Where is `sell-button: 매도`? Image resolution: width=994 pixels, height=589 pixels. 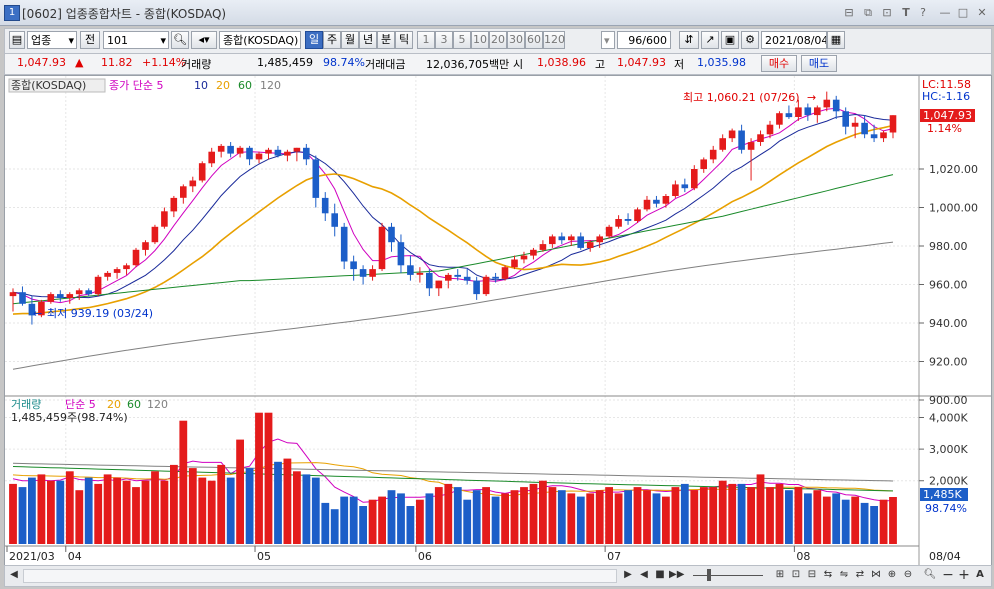
sell-button: 매도 is located at coordinates (819, 63).